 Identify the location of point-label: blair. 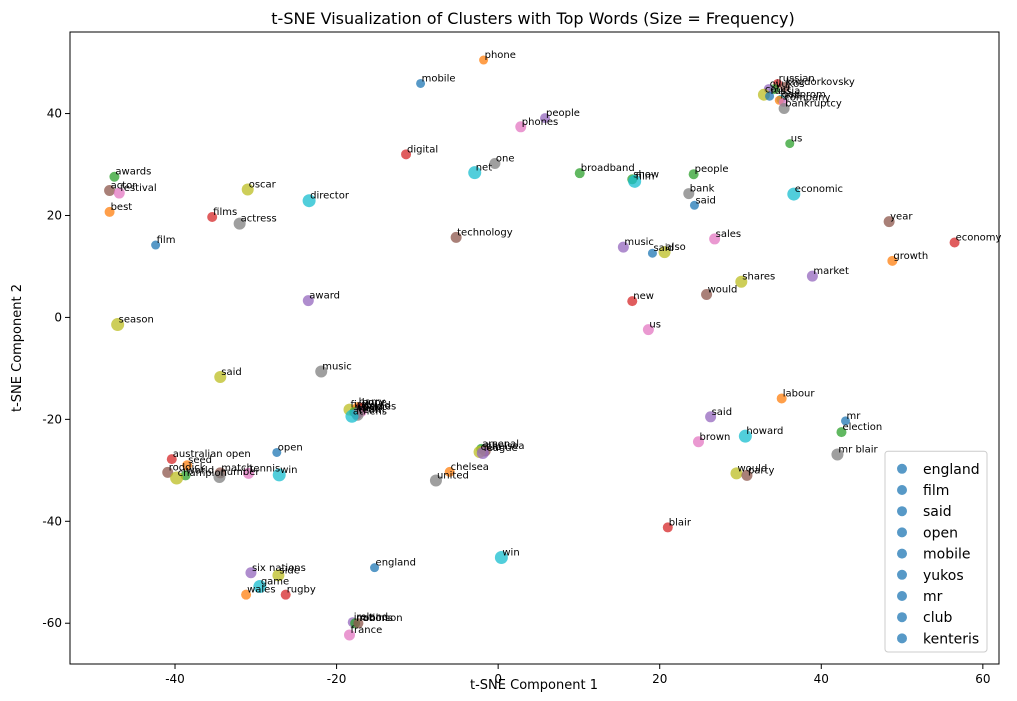
(680, 522).